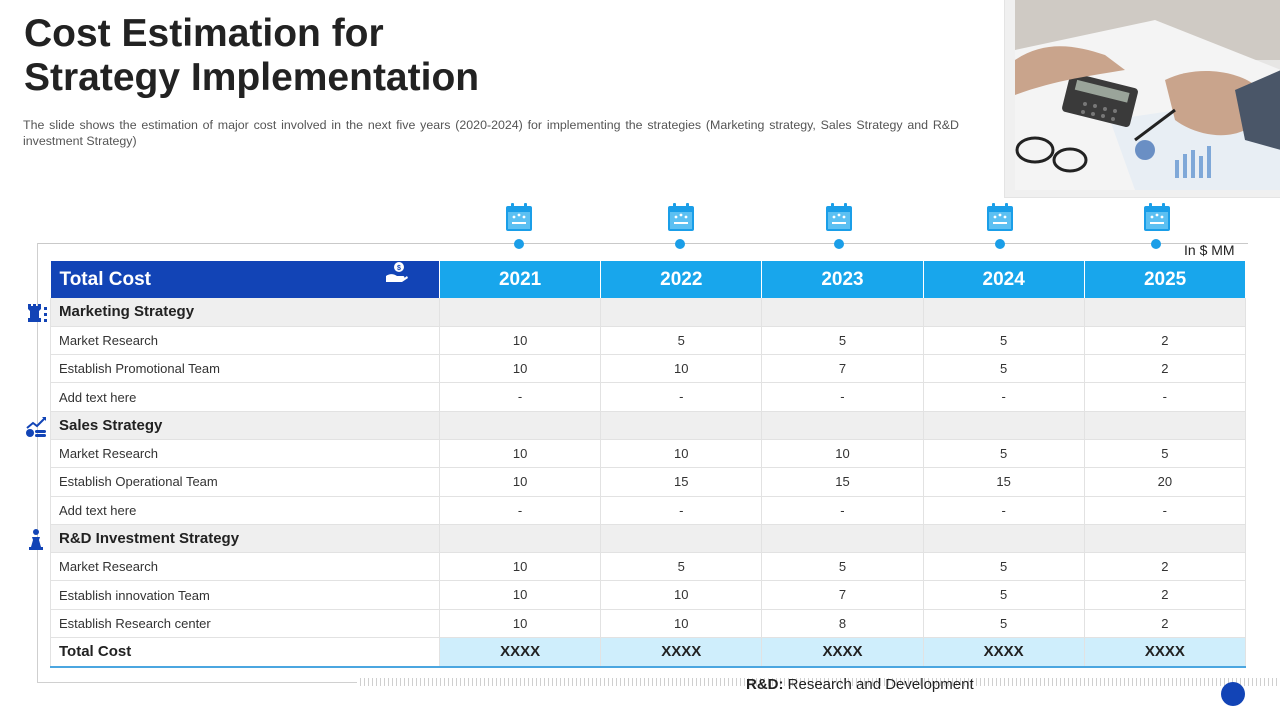  I want to click on table-row: Establish Promotional Team 10 10 7 5 2, so click(648, 369).